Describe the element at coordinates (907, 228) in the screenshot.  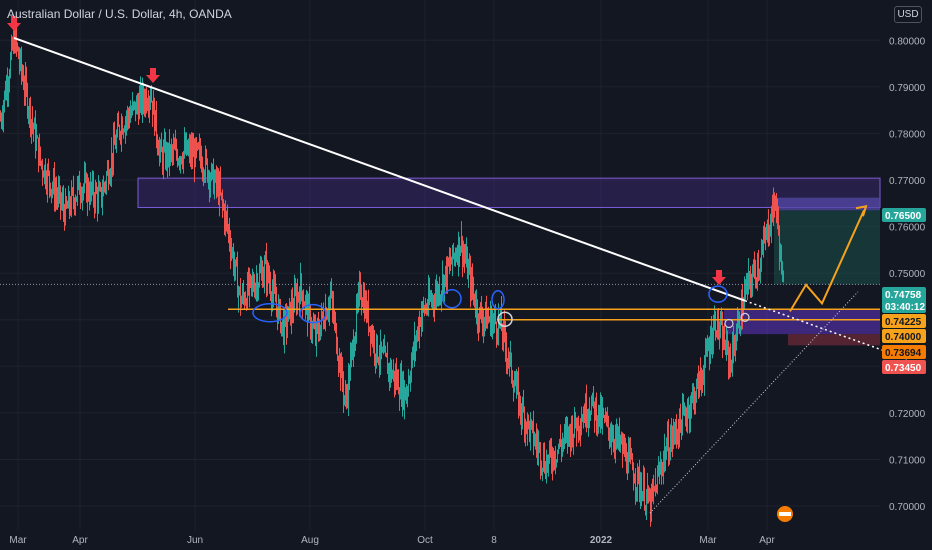
I see `y-tick-label: 0.76000` at that location.